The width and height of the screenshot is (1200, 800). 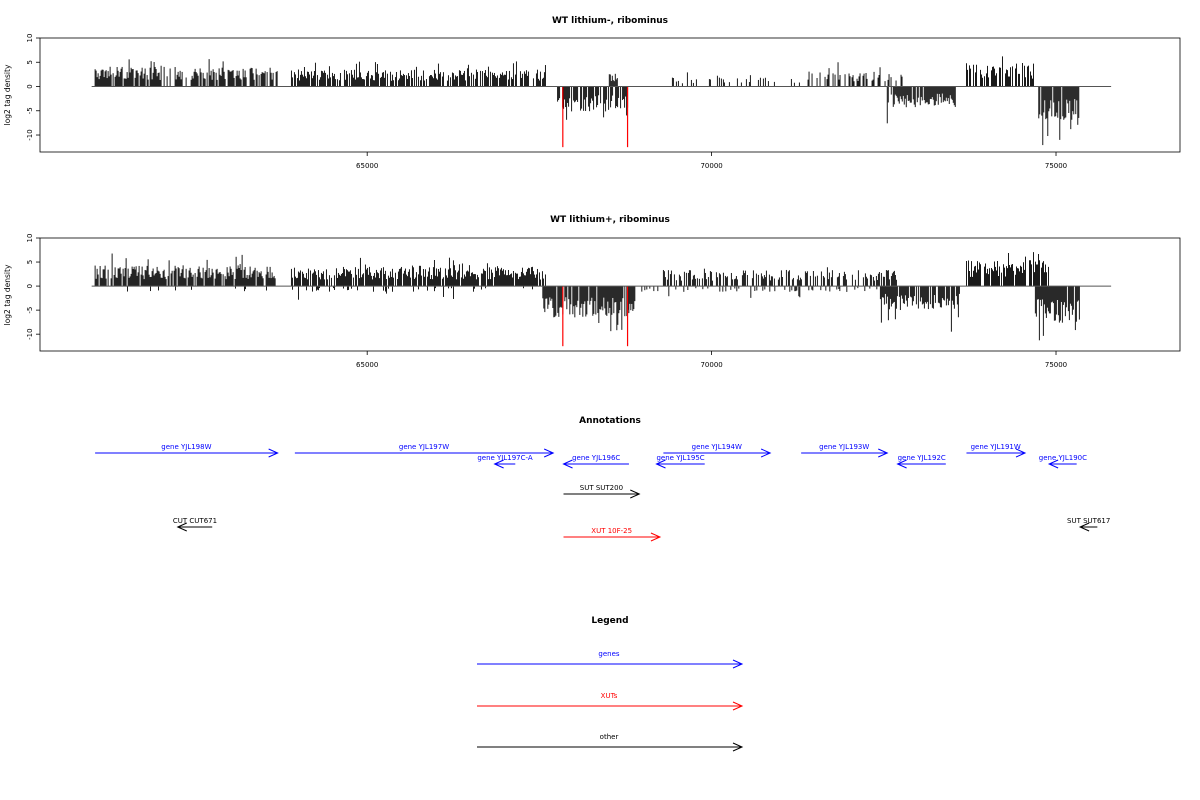 I want to click on feature-label: gene YJL197C-A, so click(x=505, y=458).